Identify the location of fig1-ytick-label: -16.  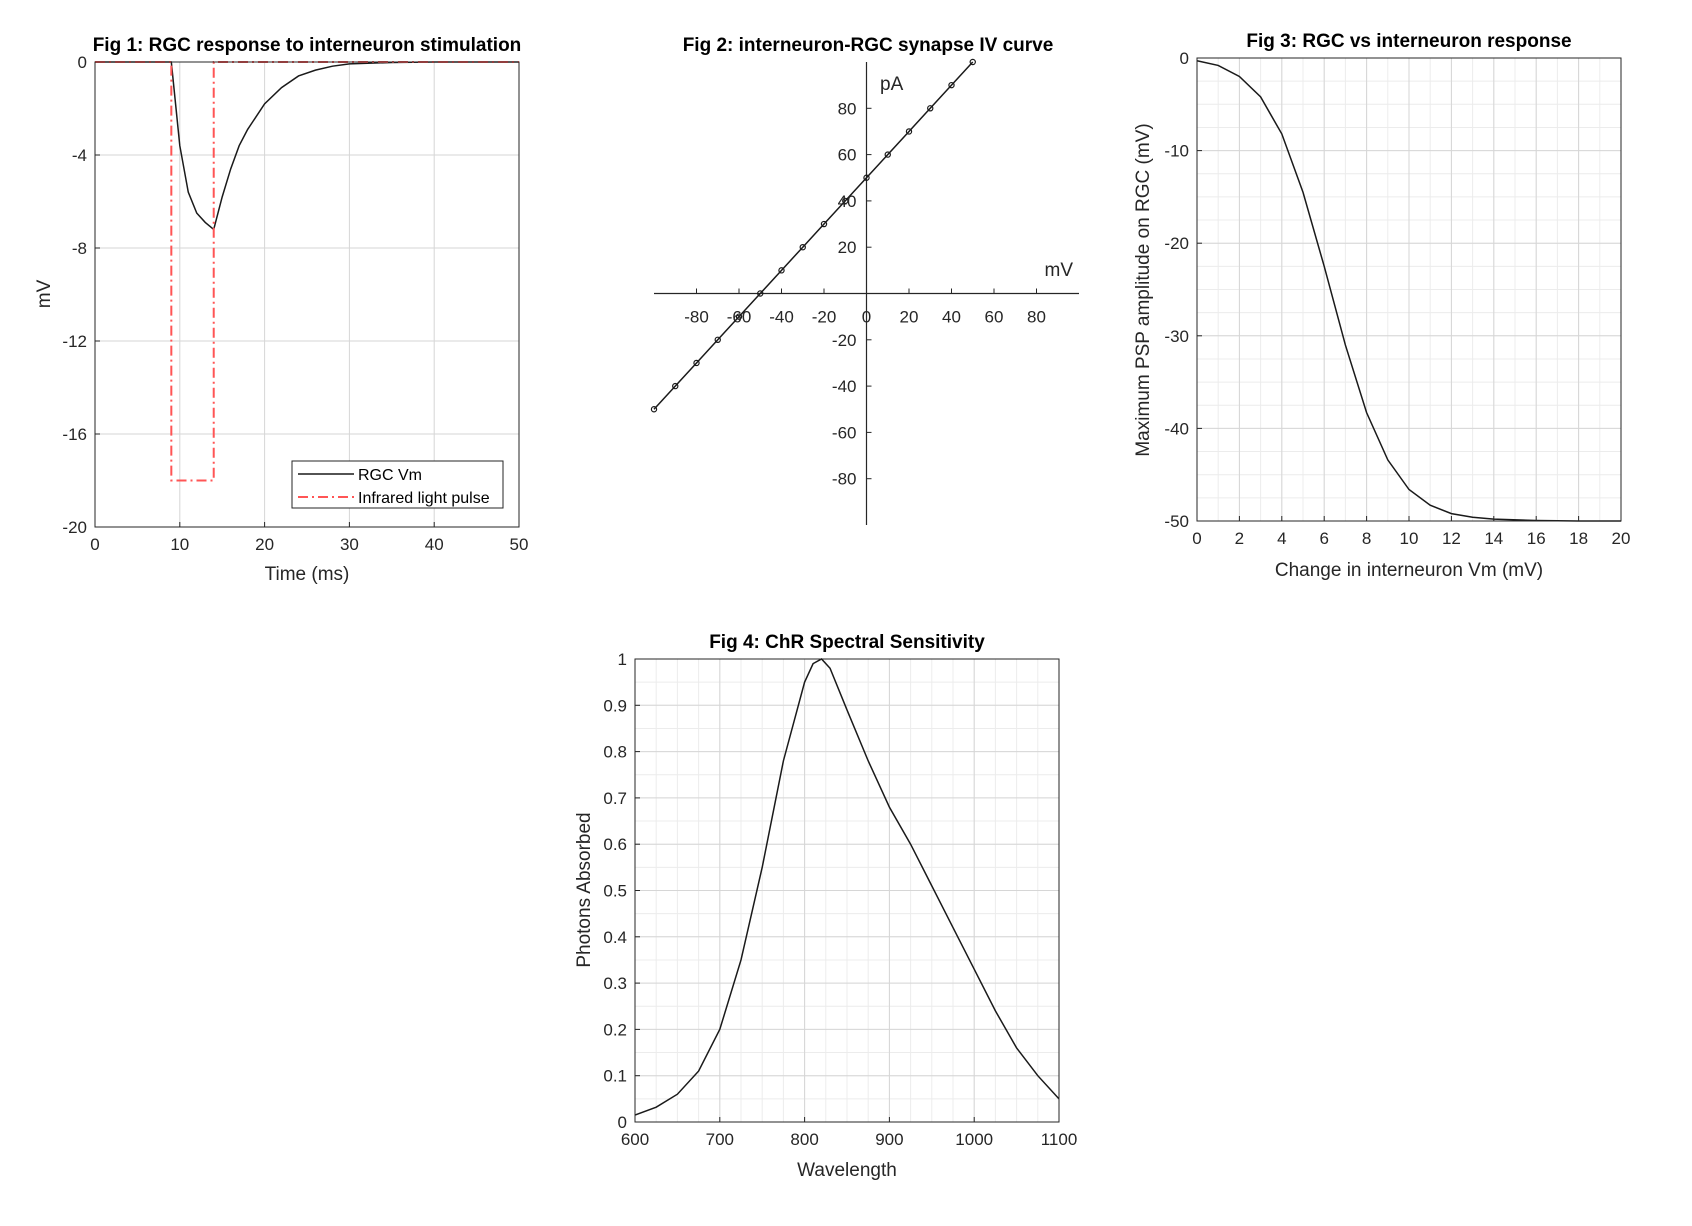
(74, 434).